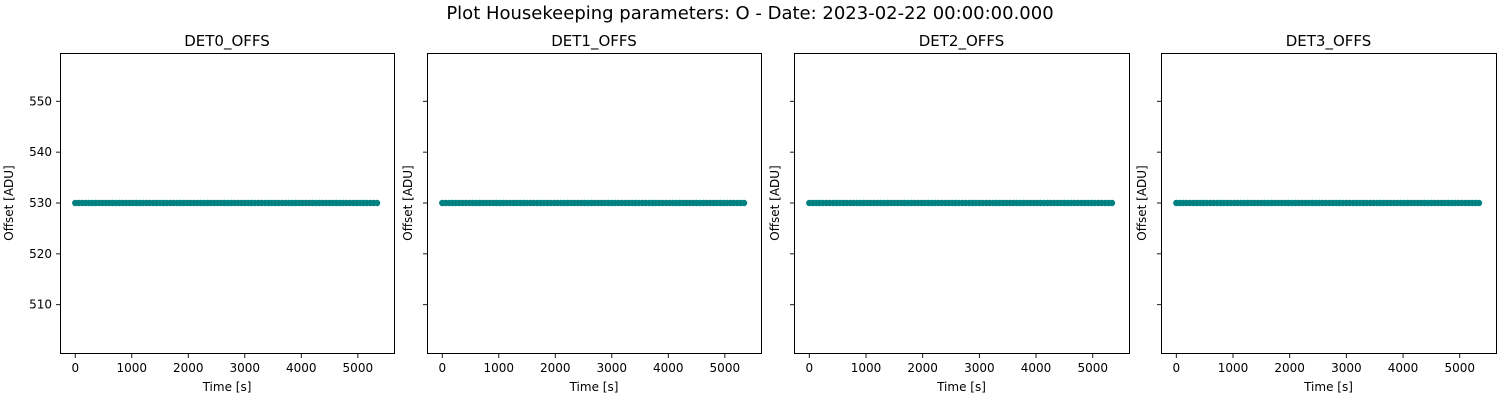 The width and height of the screenshot is (1500, 400). Describe the element at coordinates (1329, 41) in the screenshot. I see `panel-title: DET3_OFFS` at that location.